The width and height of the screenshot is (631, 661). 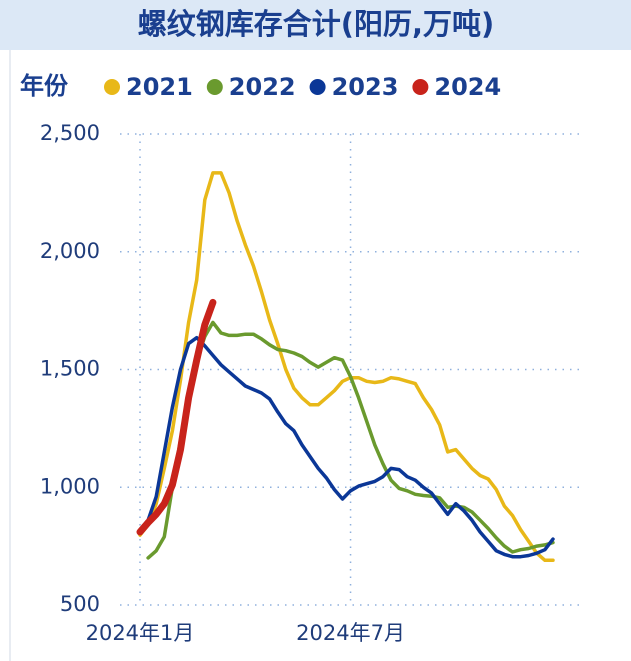 I want to click on legend-title: 年份, so click(x=44, y=86).